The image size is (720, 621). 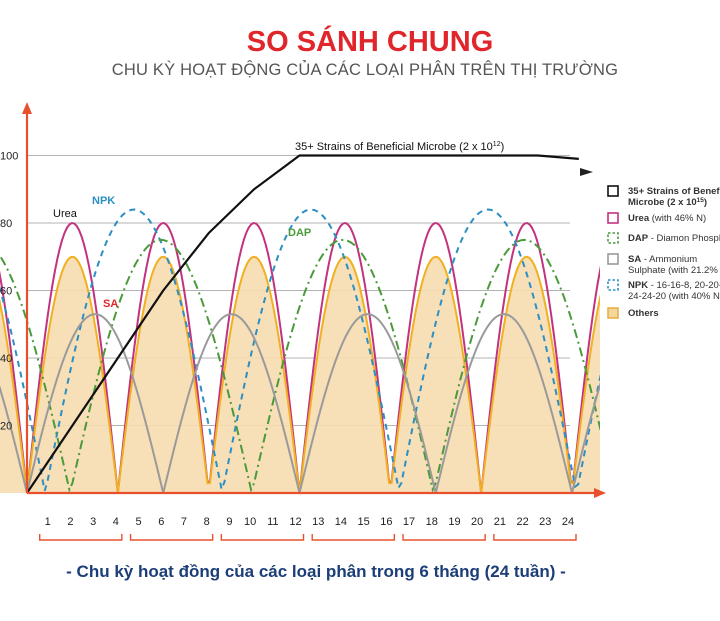 What do you see at coordinates (674, 296) in the screenshot?
I see `legend-label-npk-line2: 24-24-20 (with 40% N)` at bounding box center [674, 296].